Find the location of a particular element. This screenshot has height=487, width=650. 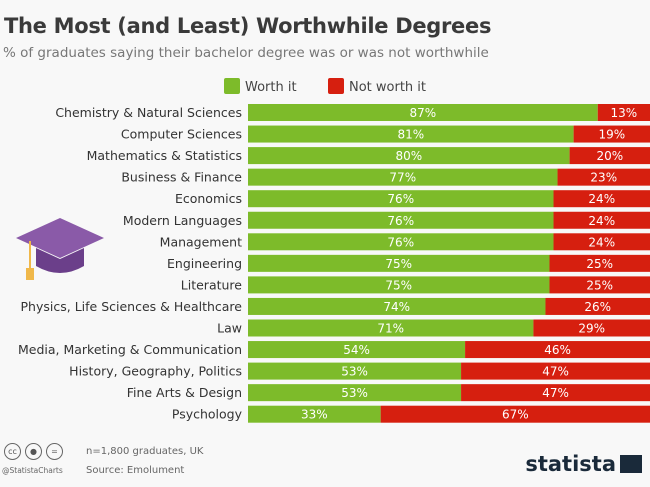

graduation-cap-icon is located at coordinates (60, 249).